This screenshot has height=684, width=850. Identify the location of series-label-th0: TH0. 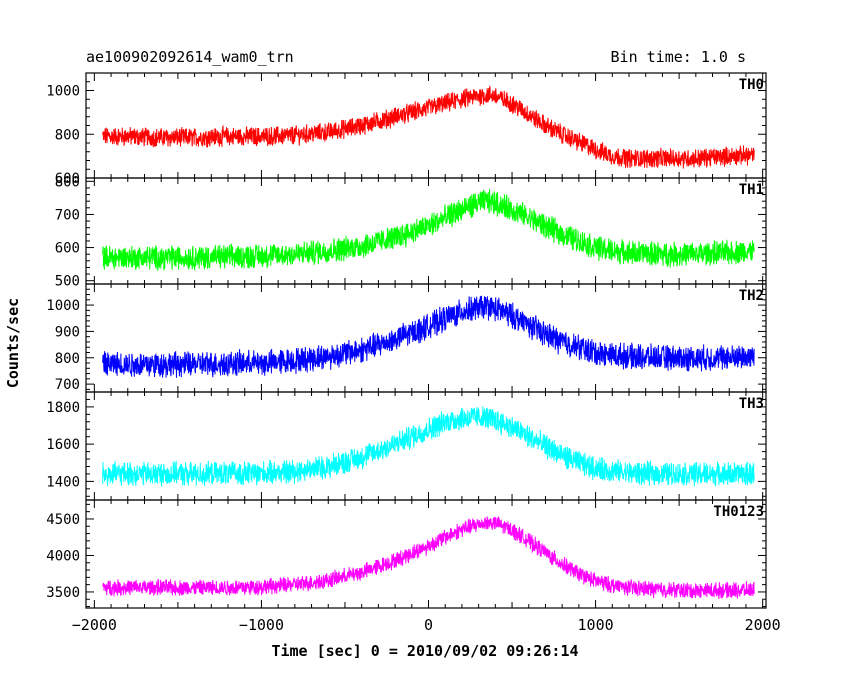
(751, 85).